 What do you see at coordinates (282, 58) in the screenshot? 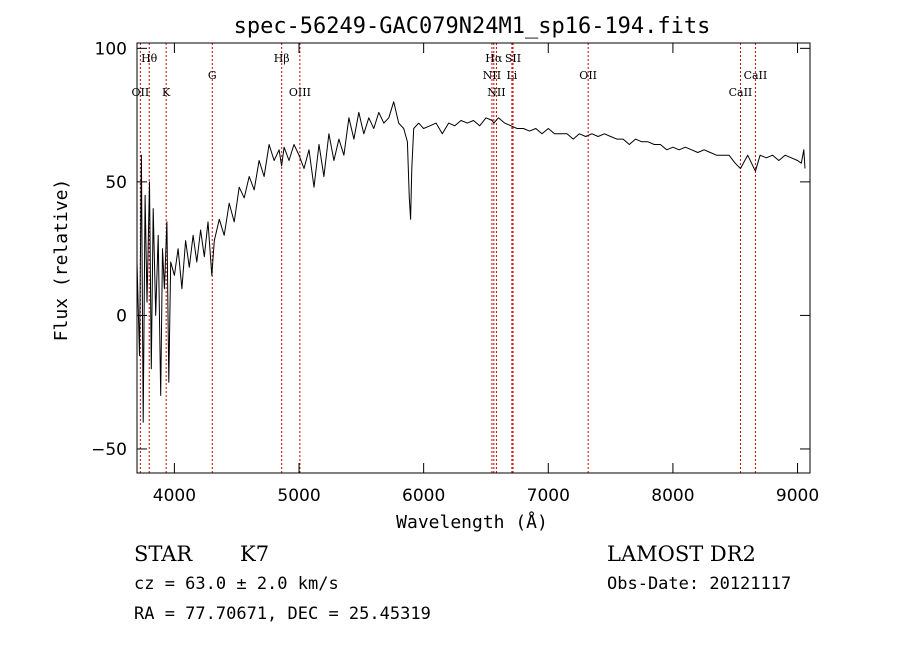
I see `line-label-4: Hβ` at bounding box center [282, 58].